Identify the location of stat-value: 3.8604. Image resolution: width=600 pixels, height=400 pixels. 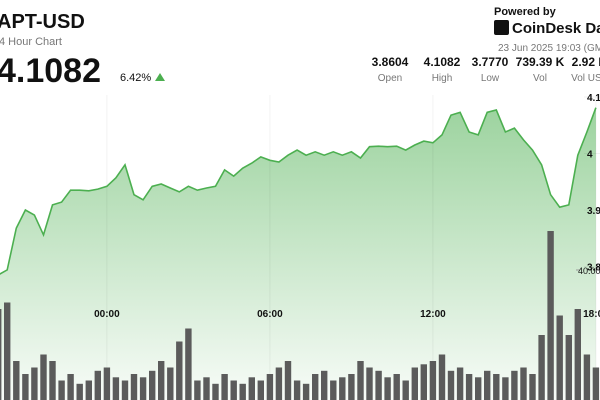
(390, 62).